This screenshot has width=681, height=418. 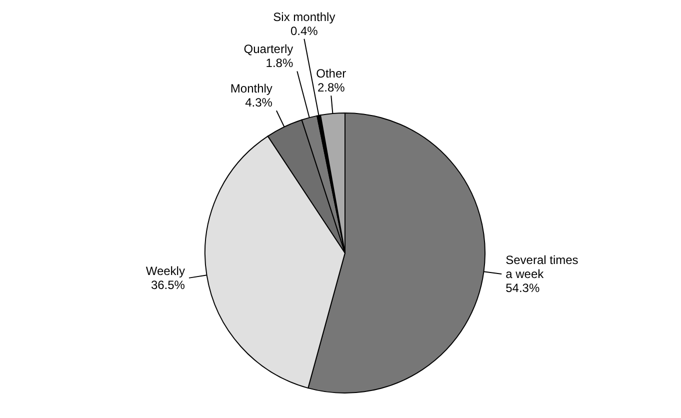 What do you see at coordinates (165, 271) in the screenshot?
I see `slice-label: Weekly` at bounding box center [165, 271].